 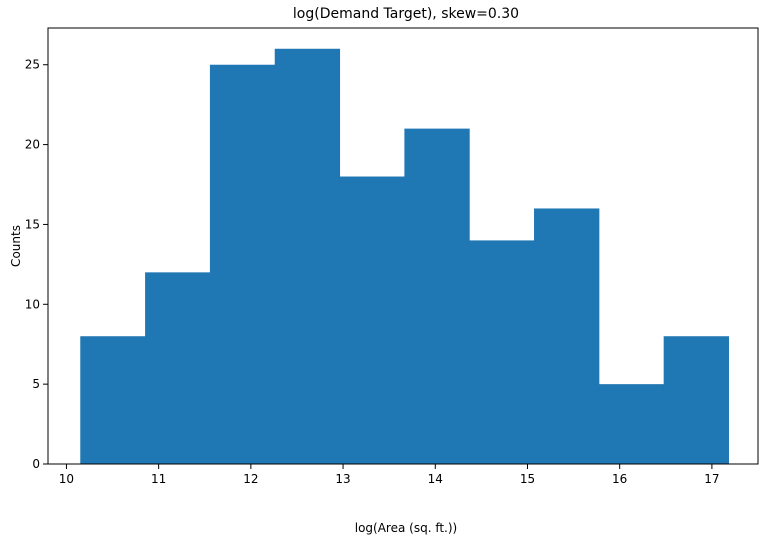 What do you see at coordinates (406, 14) in the screenshot?
I see `chart-title: log(Demand Target), skew=0.30` at bounding box center [406, 14].